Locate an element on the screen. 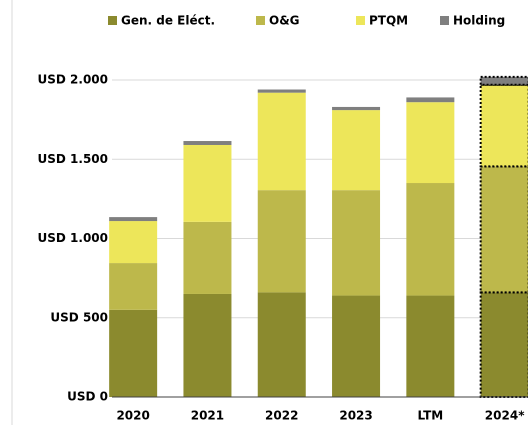 The width and height of the screenshot is (528, 425). y-tick-label: USD 500 is located at coordinates (79, 317).